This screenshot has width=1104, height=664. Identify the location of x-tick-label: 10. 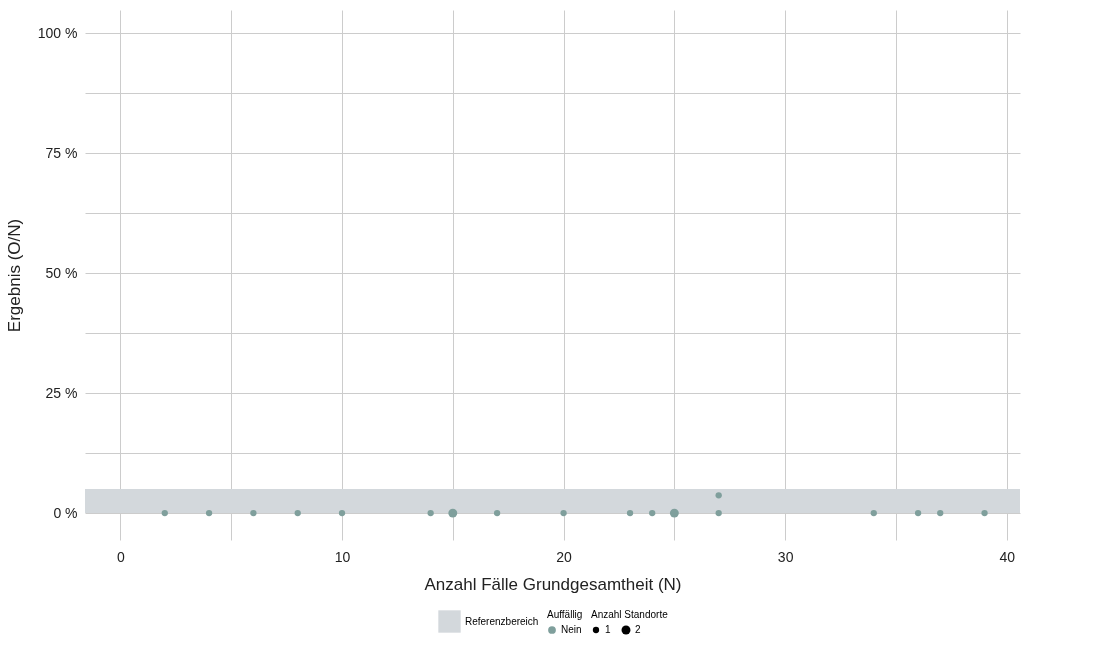
(342, 556).